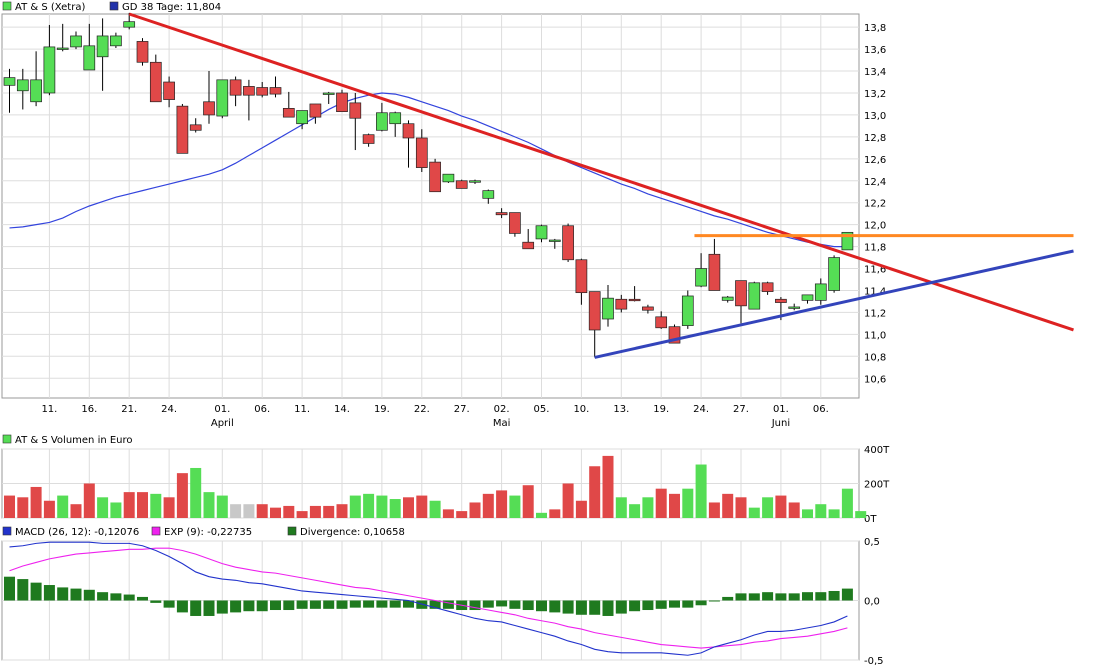 This screenshot has width=1104, height=670. What do you see at coordinates (222, 409) in the screenshot?
I see `x-tick-label: 01.` at bounding box center [222, 409].